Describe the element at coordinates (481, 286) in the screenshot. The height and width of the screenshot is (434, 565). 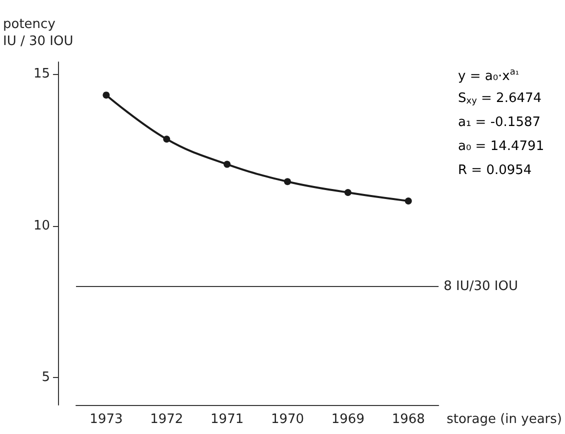
I see `ref-line-label: 8 IU/30 IOU` at that location.